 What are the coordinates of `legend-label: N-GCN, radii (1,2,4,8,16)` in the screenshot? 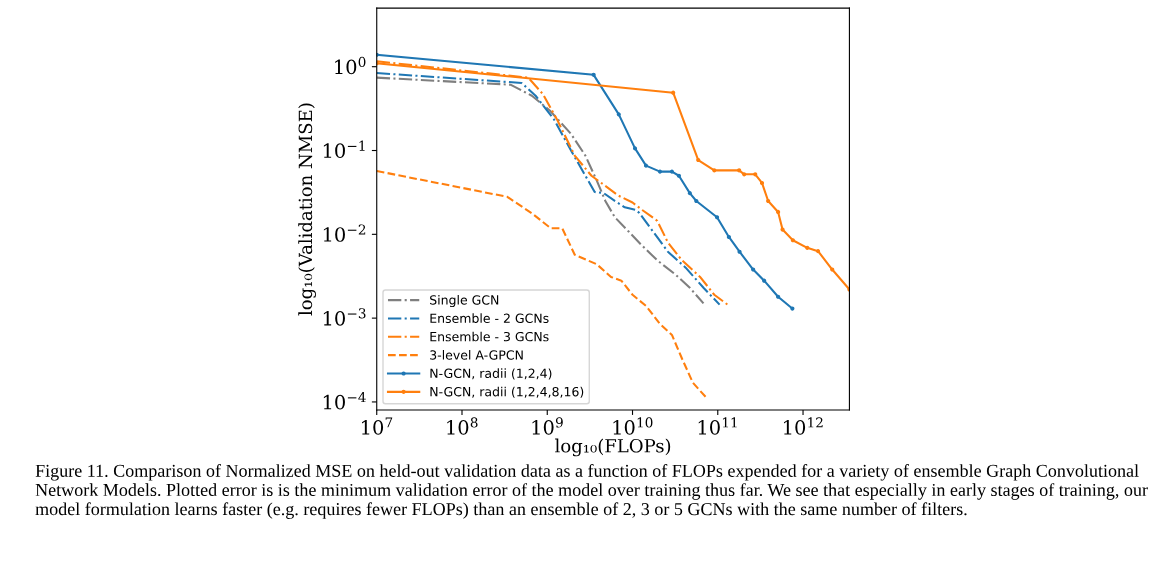 It's located at (507, 392).